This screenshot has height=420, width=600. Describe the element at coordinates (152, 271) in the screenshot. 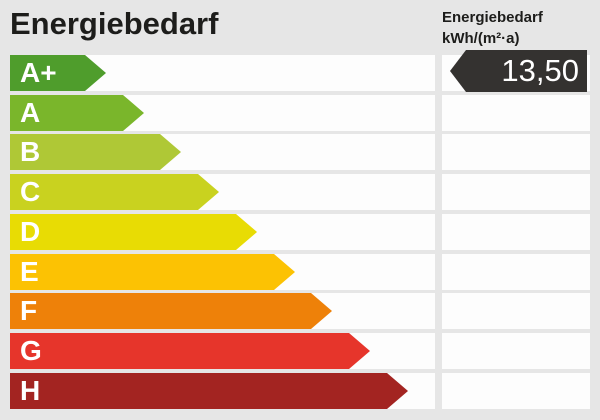

I see `scale-arrow-e: E` at that location.